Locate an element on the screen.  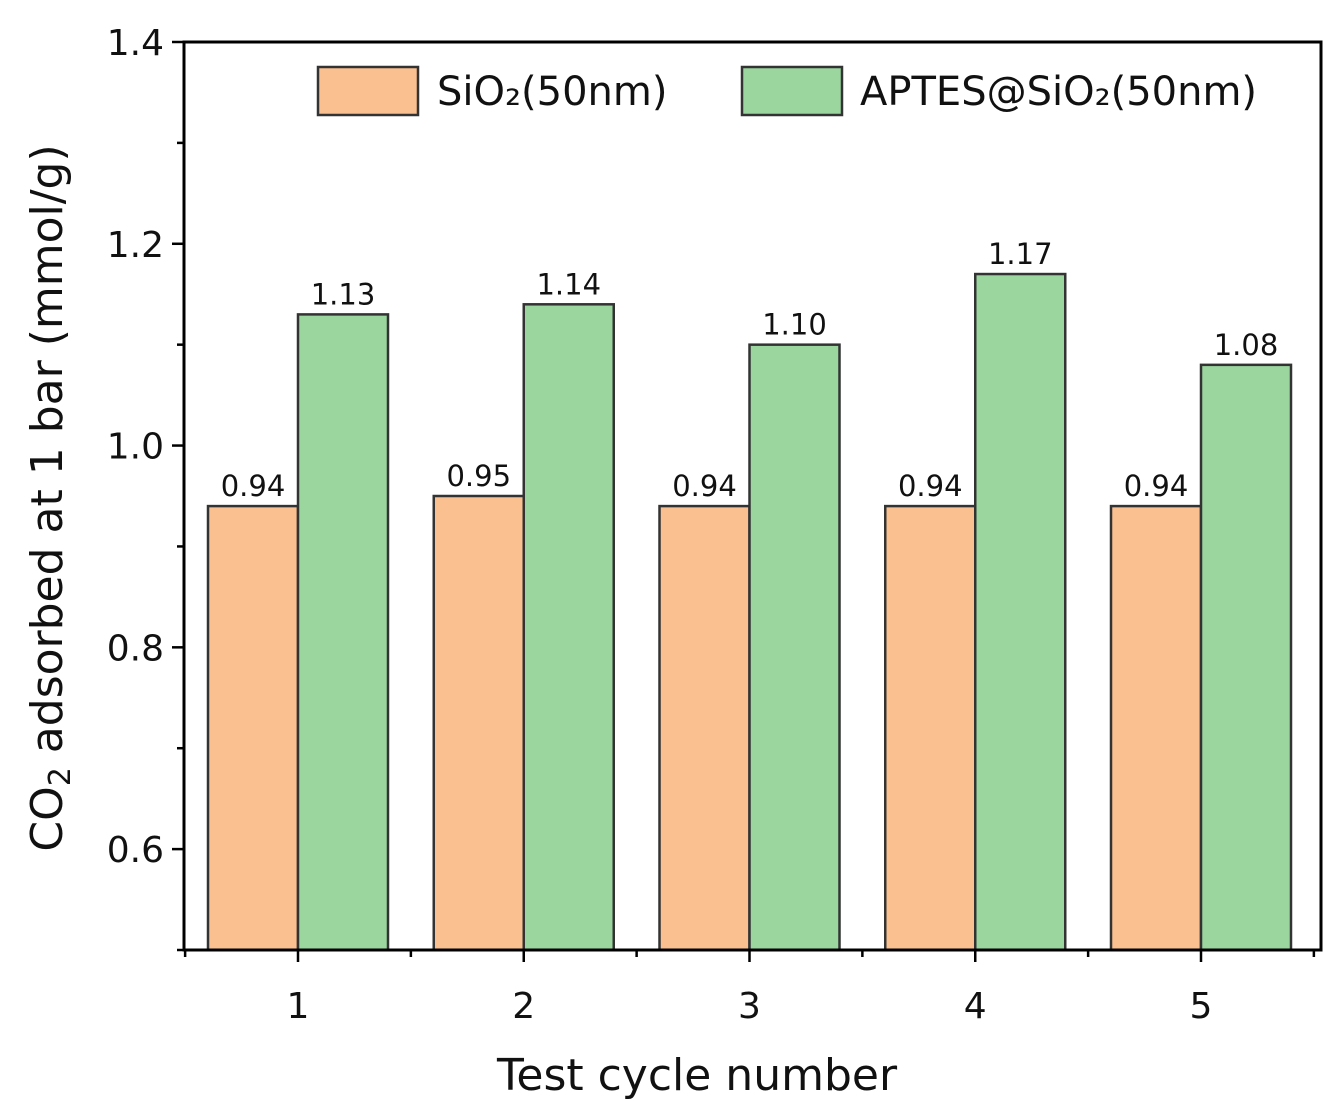
data-label-aptes-cycle-2: 1.14 is located at coordinates (568, 284).